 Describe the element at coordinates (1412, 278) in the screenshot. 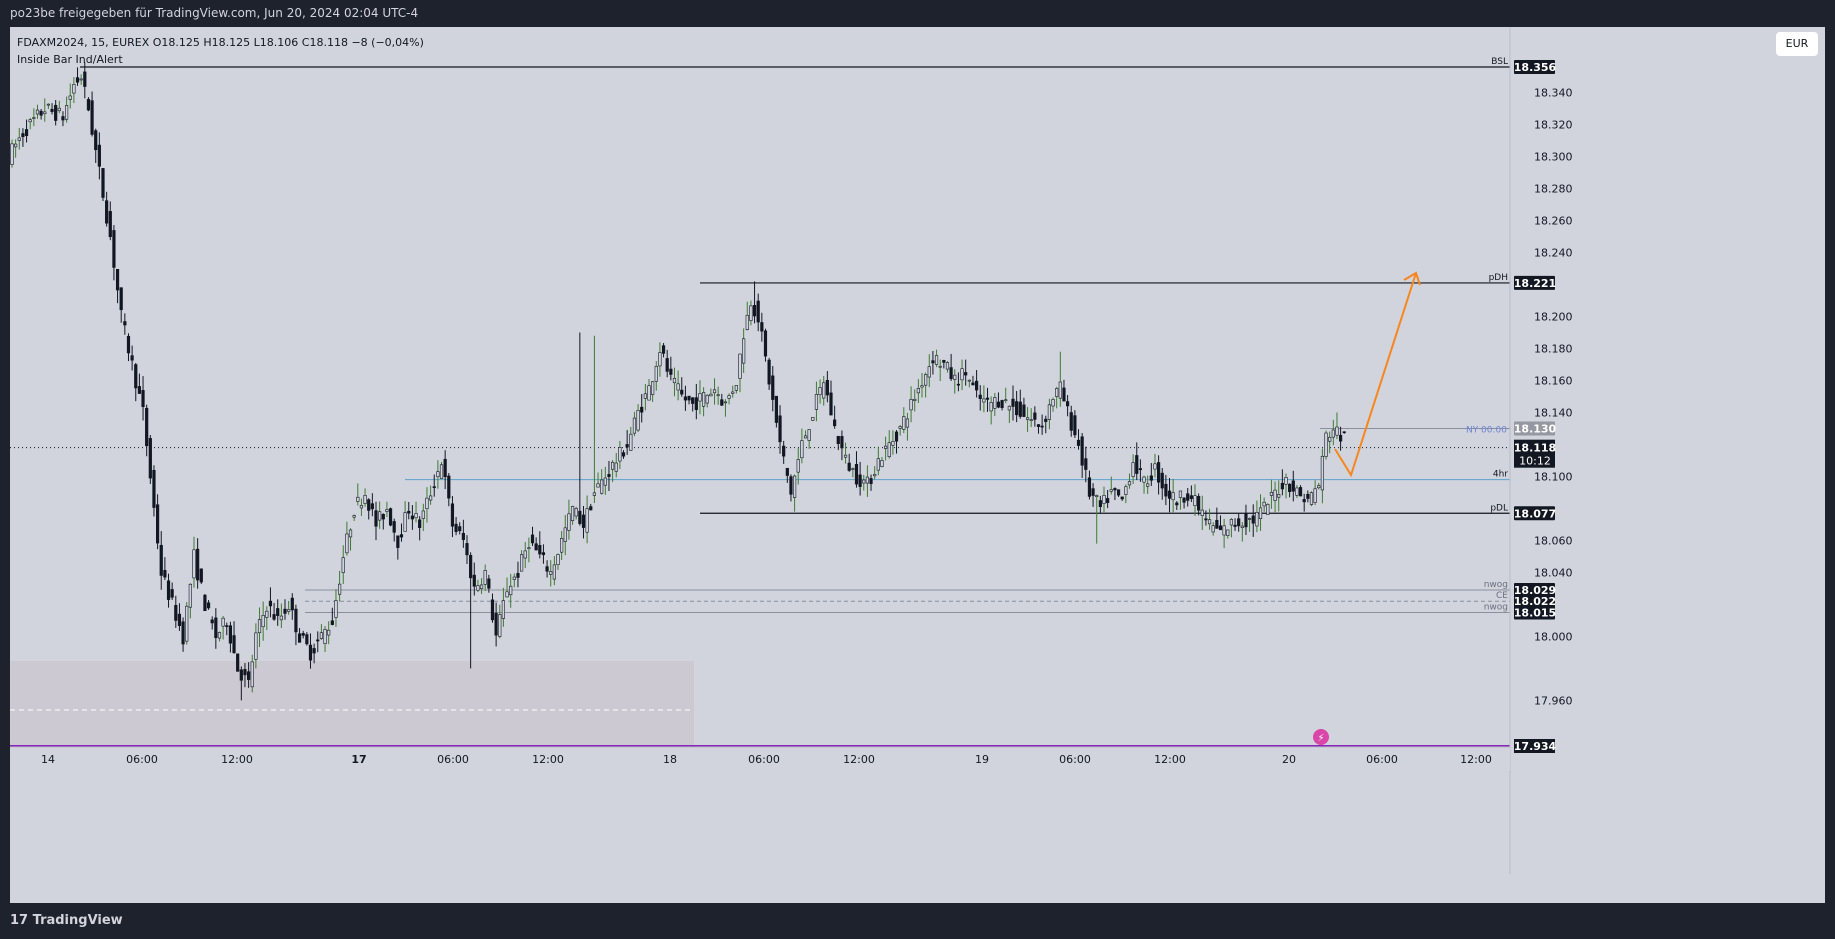

I see `projection-arrow-head` at that location.